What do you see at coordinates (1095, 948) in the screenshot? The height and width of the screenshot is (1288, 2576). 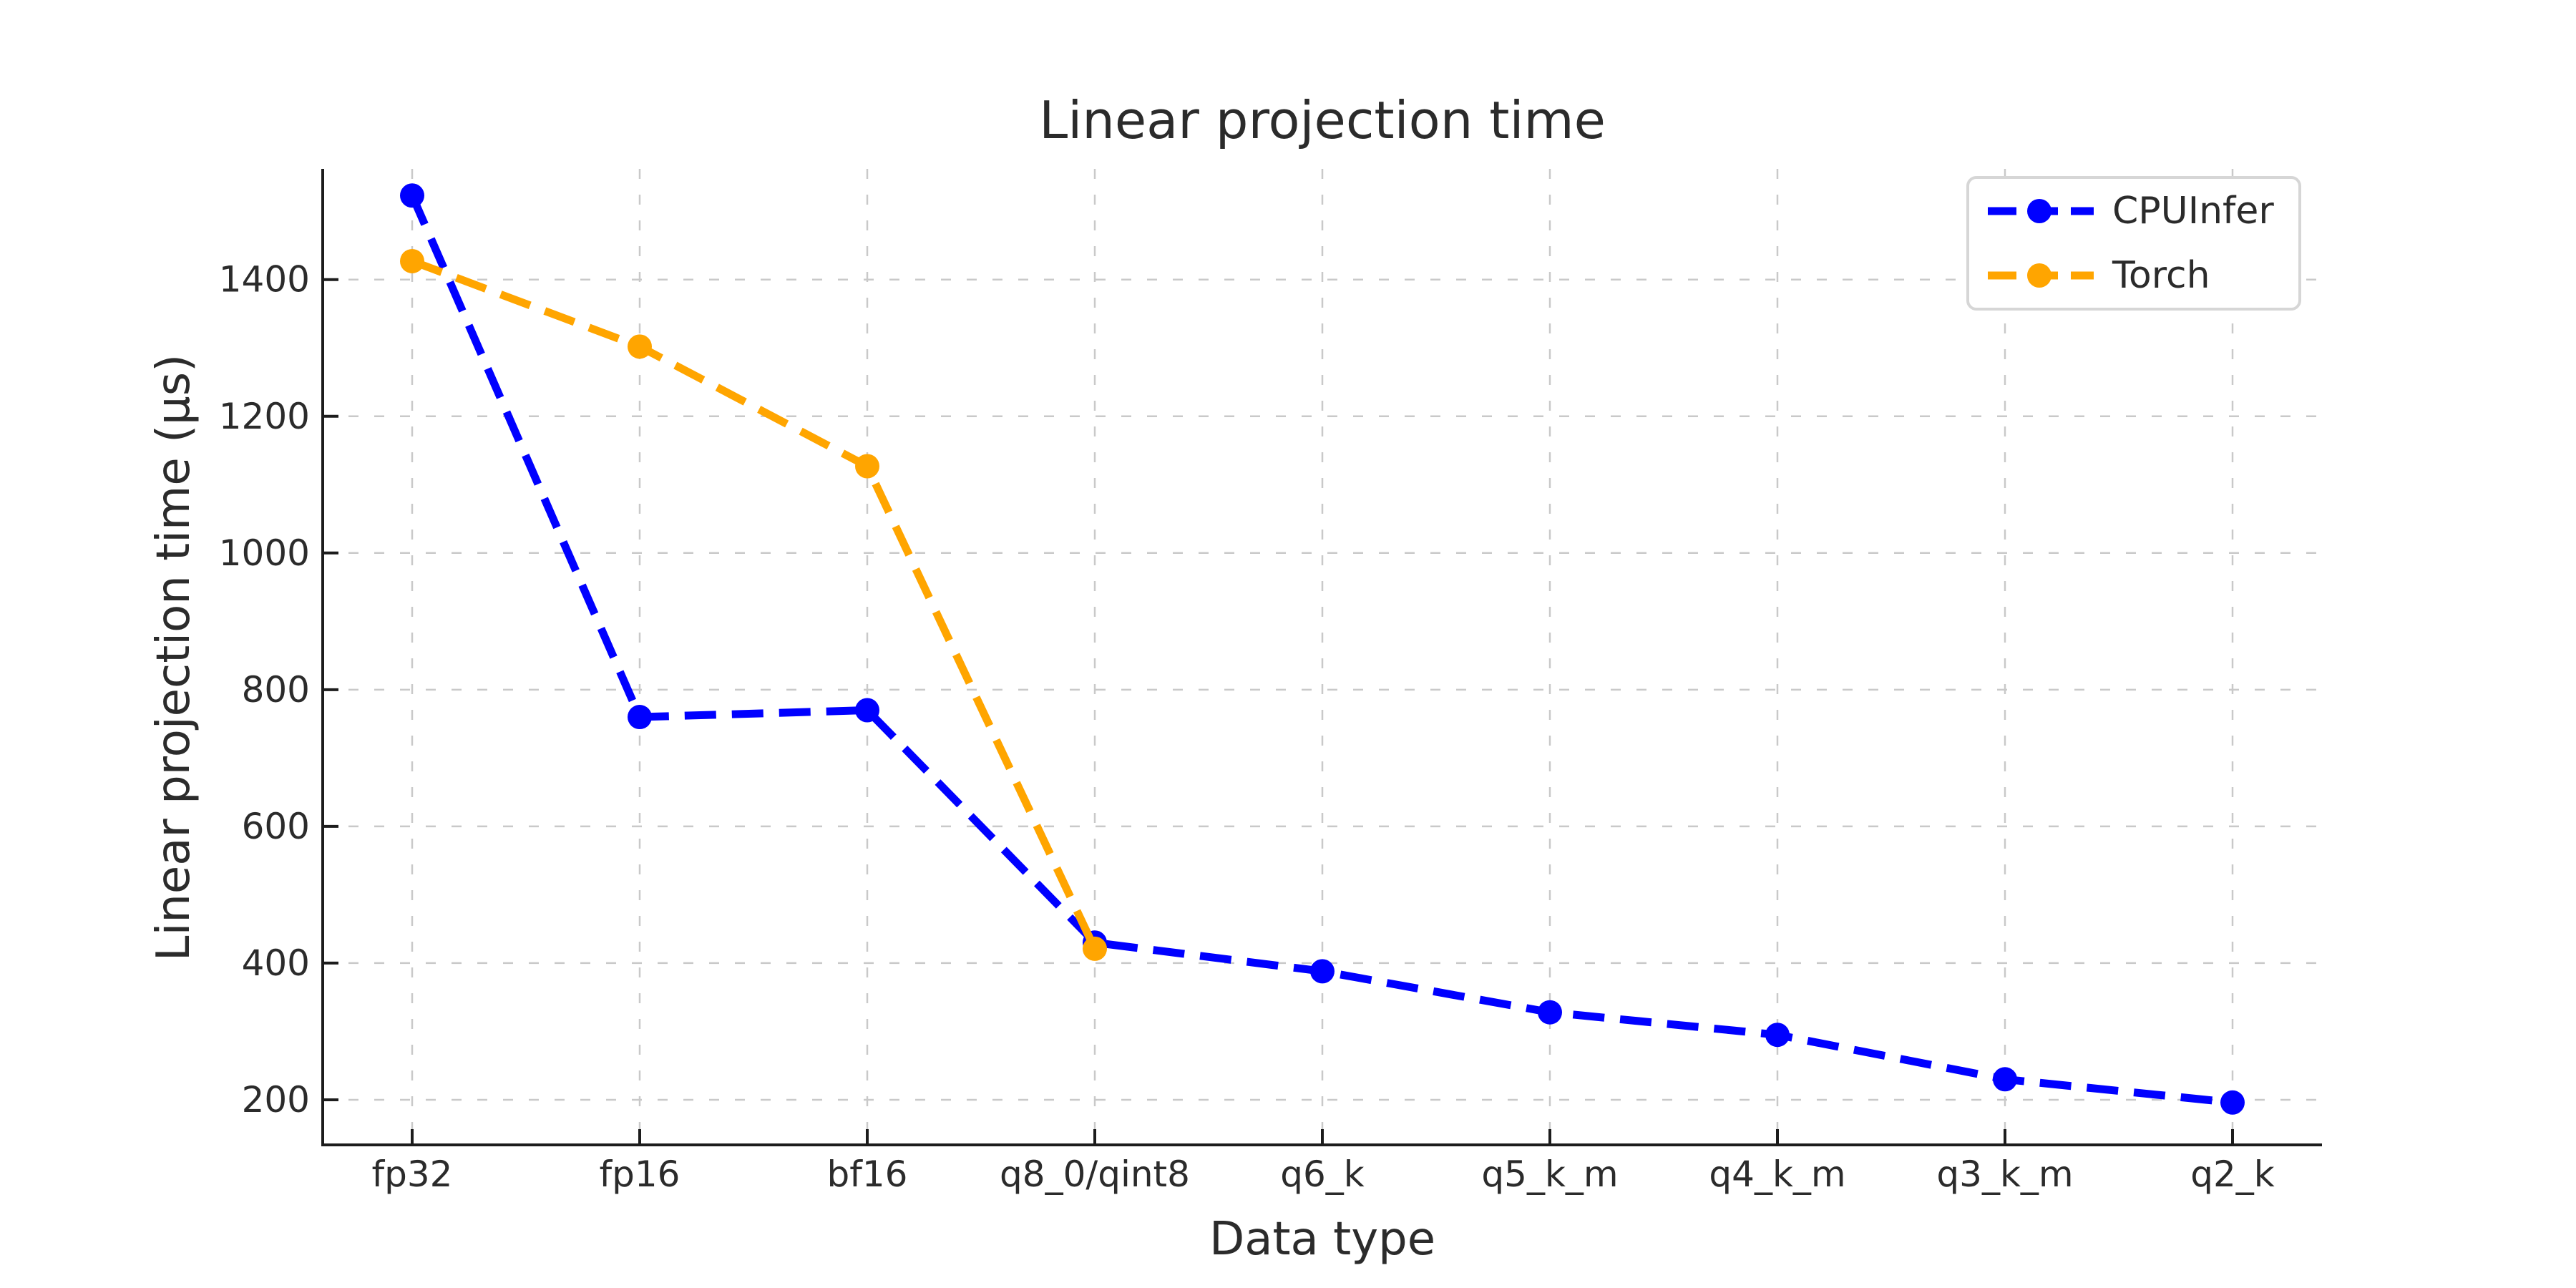 I see `data-point-Torch-q8_0/qint8` at bounding box center [1095, 948].